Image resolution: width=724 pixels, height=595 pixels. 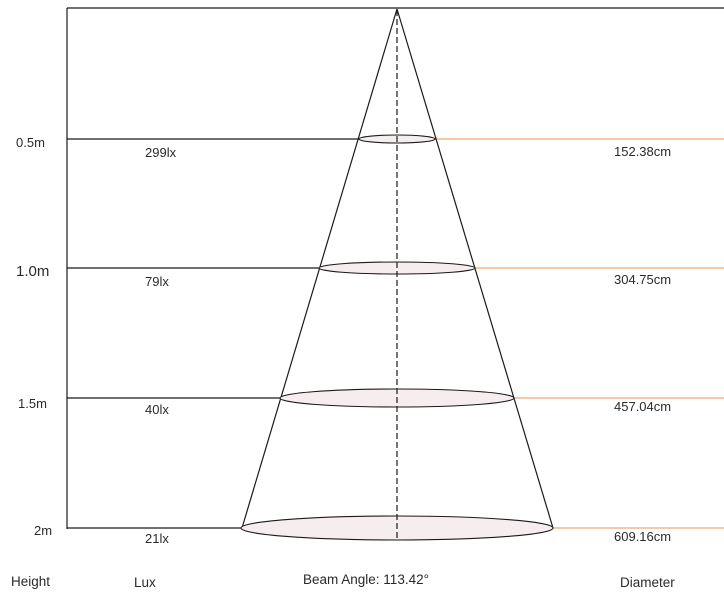 I want to click on lux-label-2: 79lx, so click(x=157, y=281).